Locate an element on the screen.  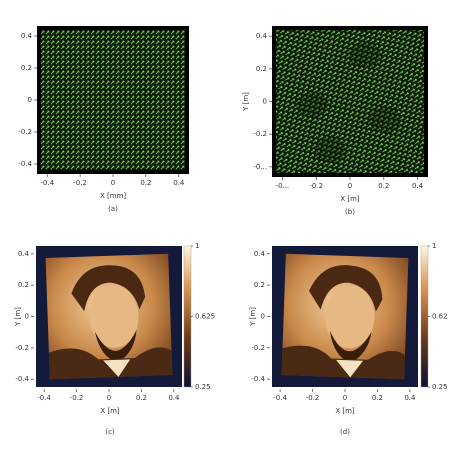
caption: (c) is located at coordinates (110, 432).